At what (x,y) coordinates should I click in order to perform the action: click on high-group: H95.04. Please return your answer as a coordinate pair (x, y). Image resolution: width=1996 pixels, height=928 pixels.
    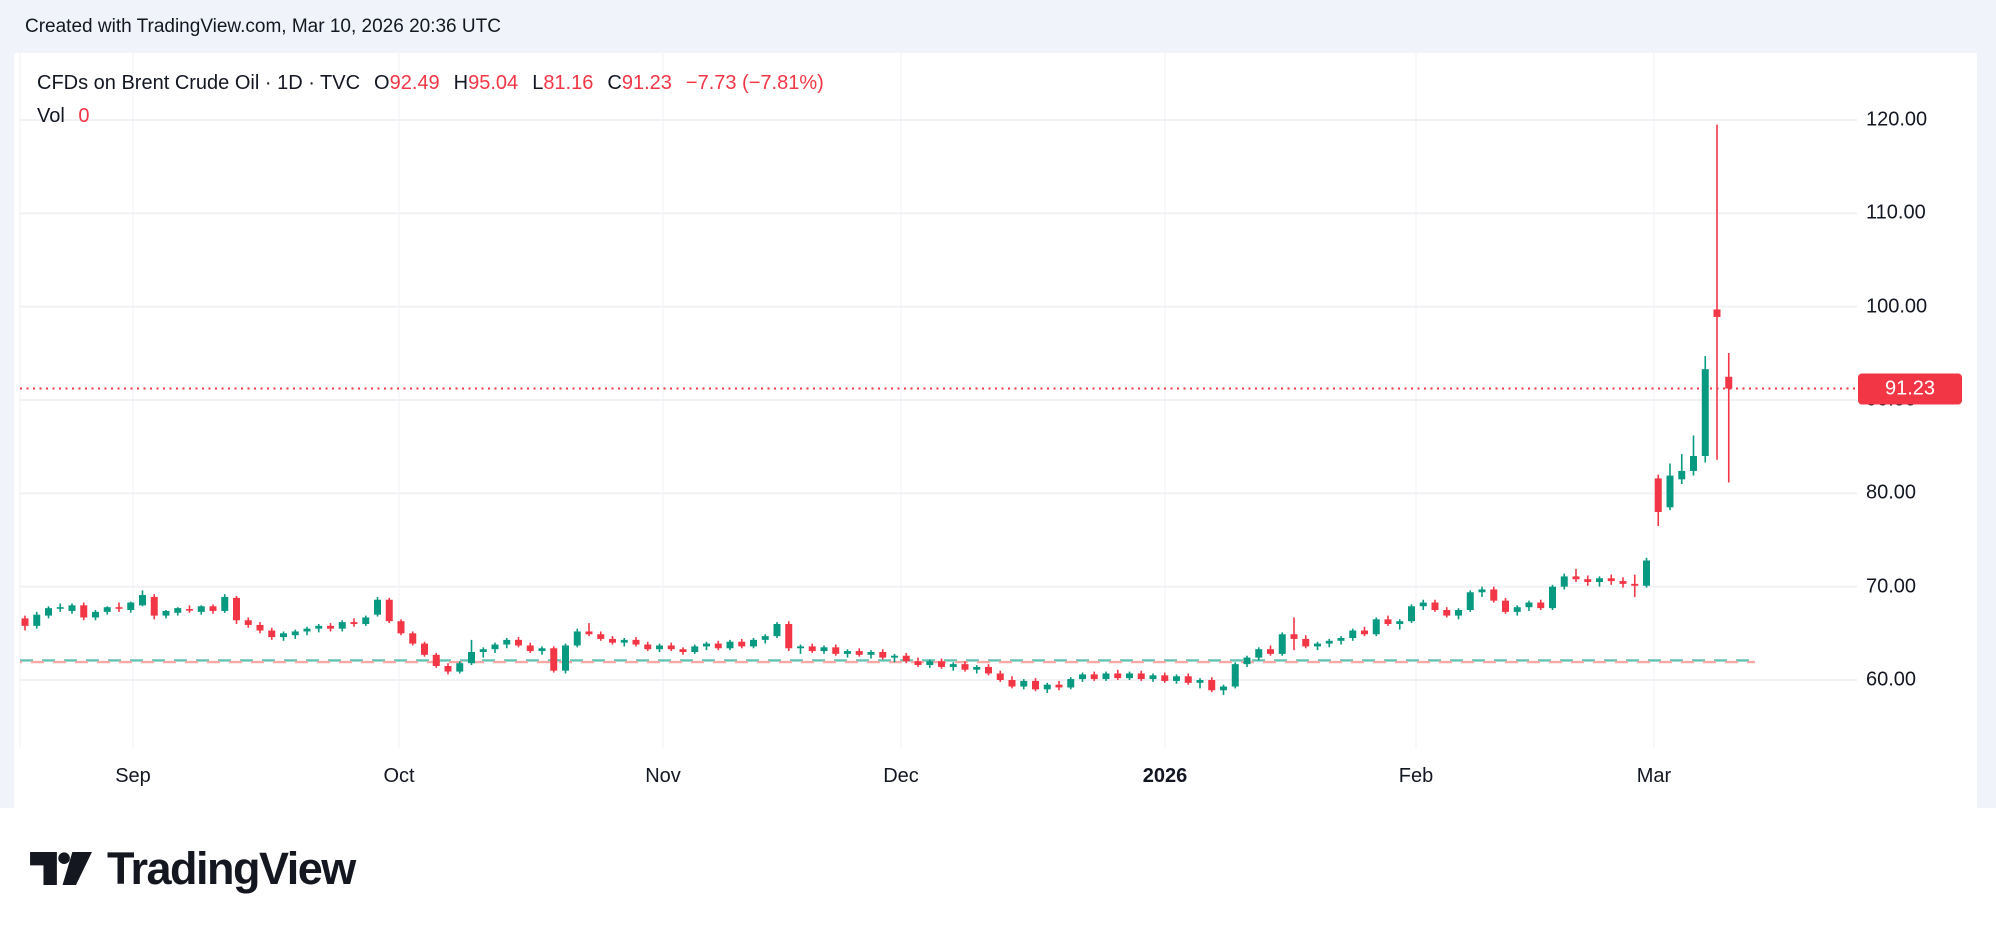
    Looking at the image, I should click on (486, 83).